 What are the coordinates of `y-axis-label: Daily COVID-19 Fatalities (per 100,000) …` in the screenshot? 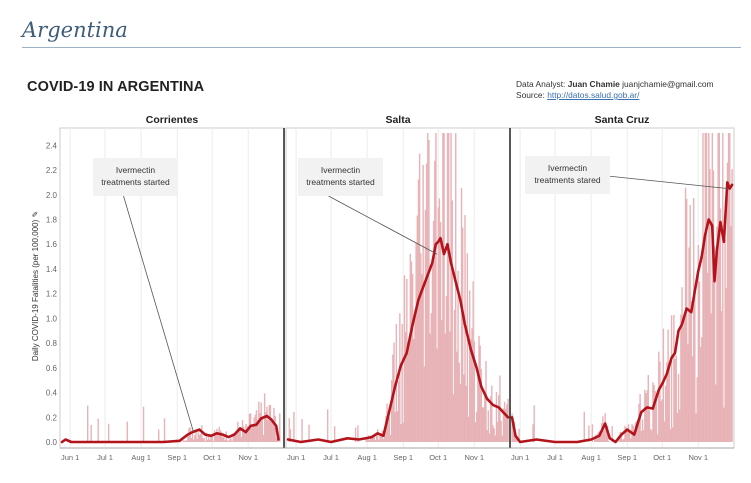 It's located at (35, 286).